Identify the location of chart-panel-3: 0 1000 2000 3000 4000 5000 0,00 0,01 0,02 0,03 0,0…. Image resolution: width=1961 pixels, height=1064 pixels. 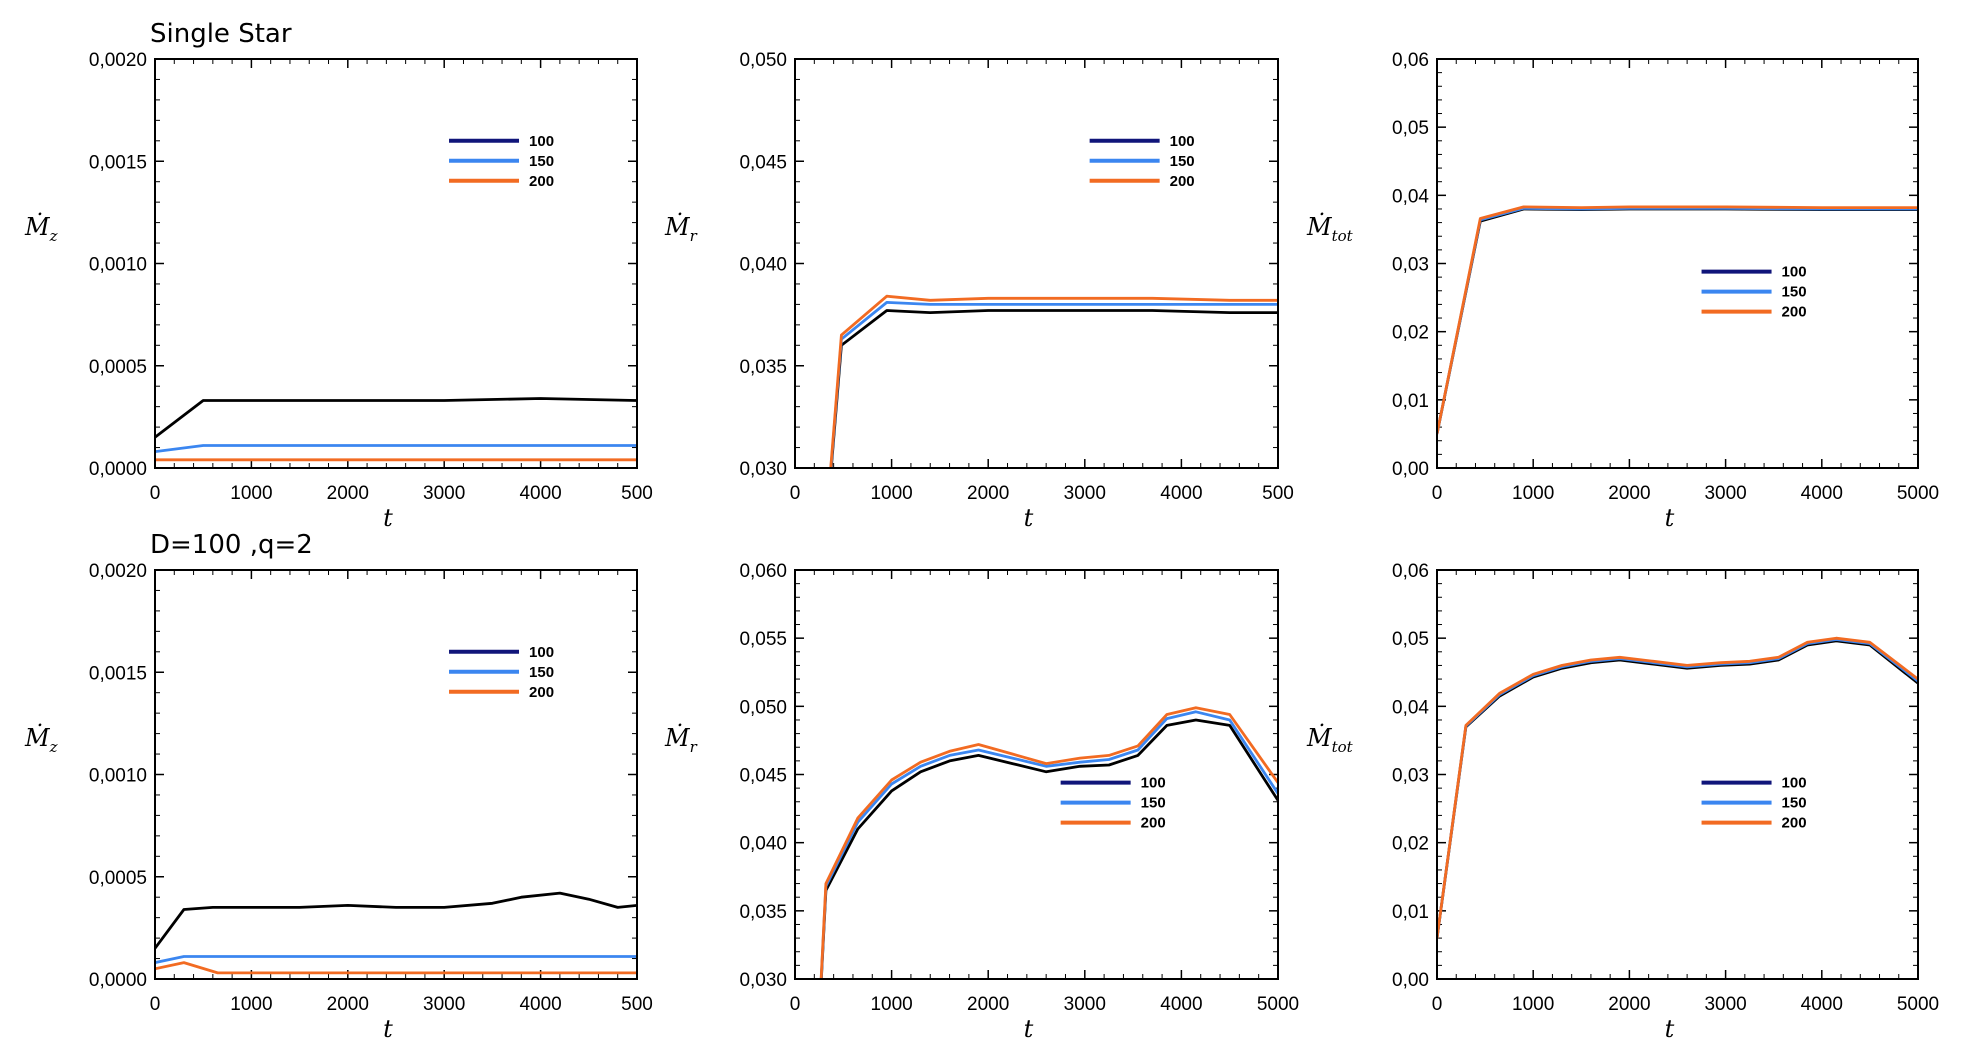
(1622, 291).